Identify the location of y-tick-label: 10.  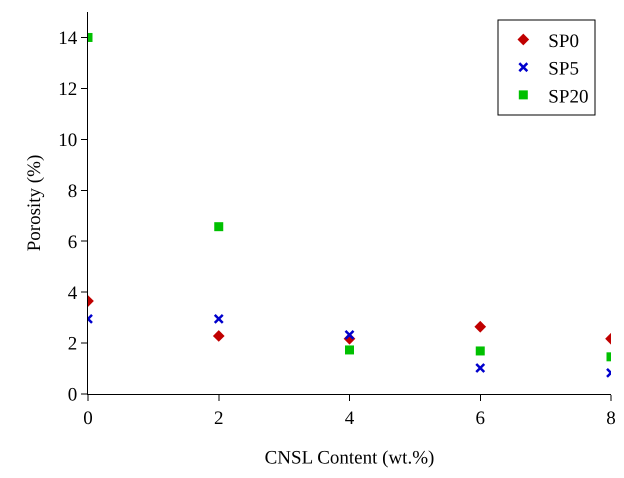
(68, 140).